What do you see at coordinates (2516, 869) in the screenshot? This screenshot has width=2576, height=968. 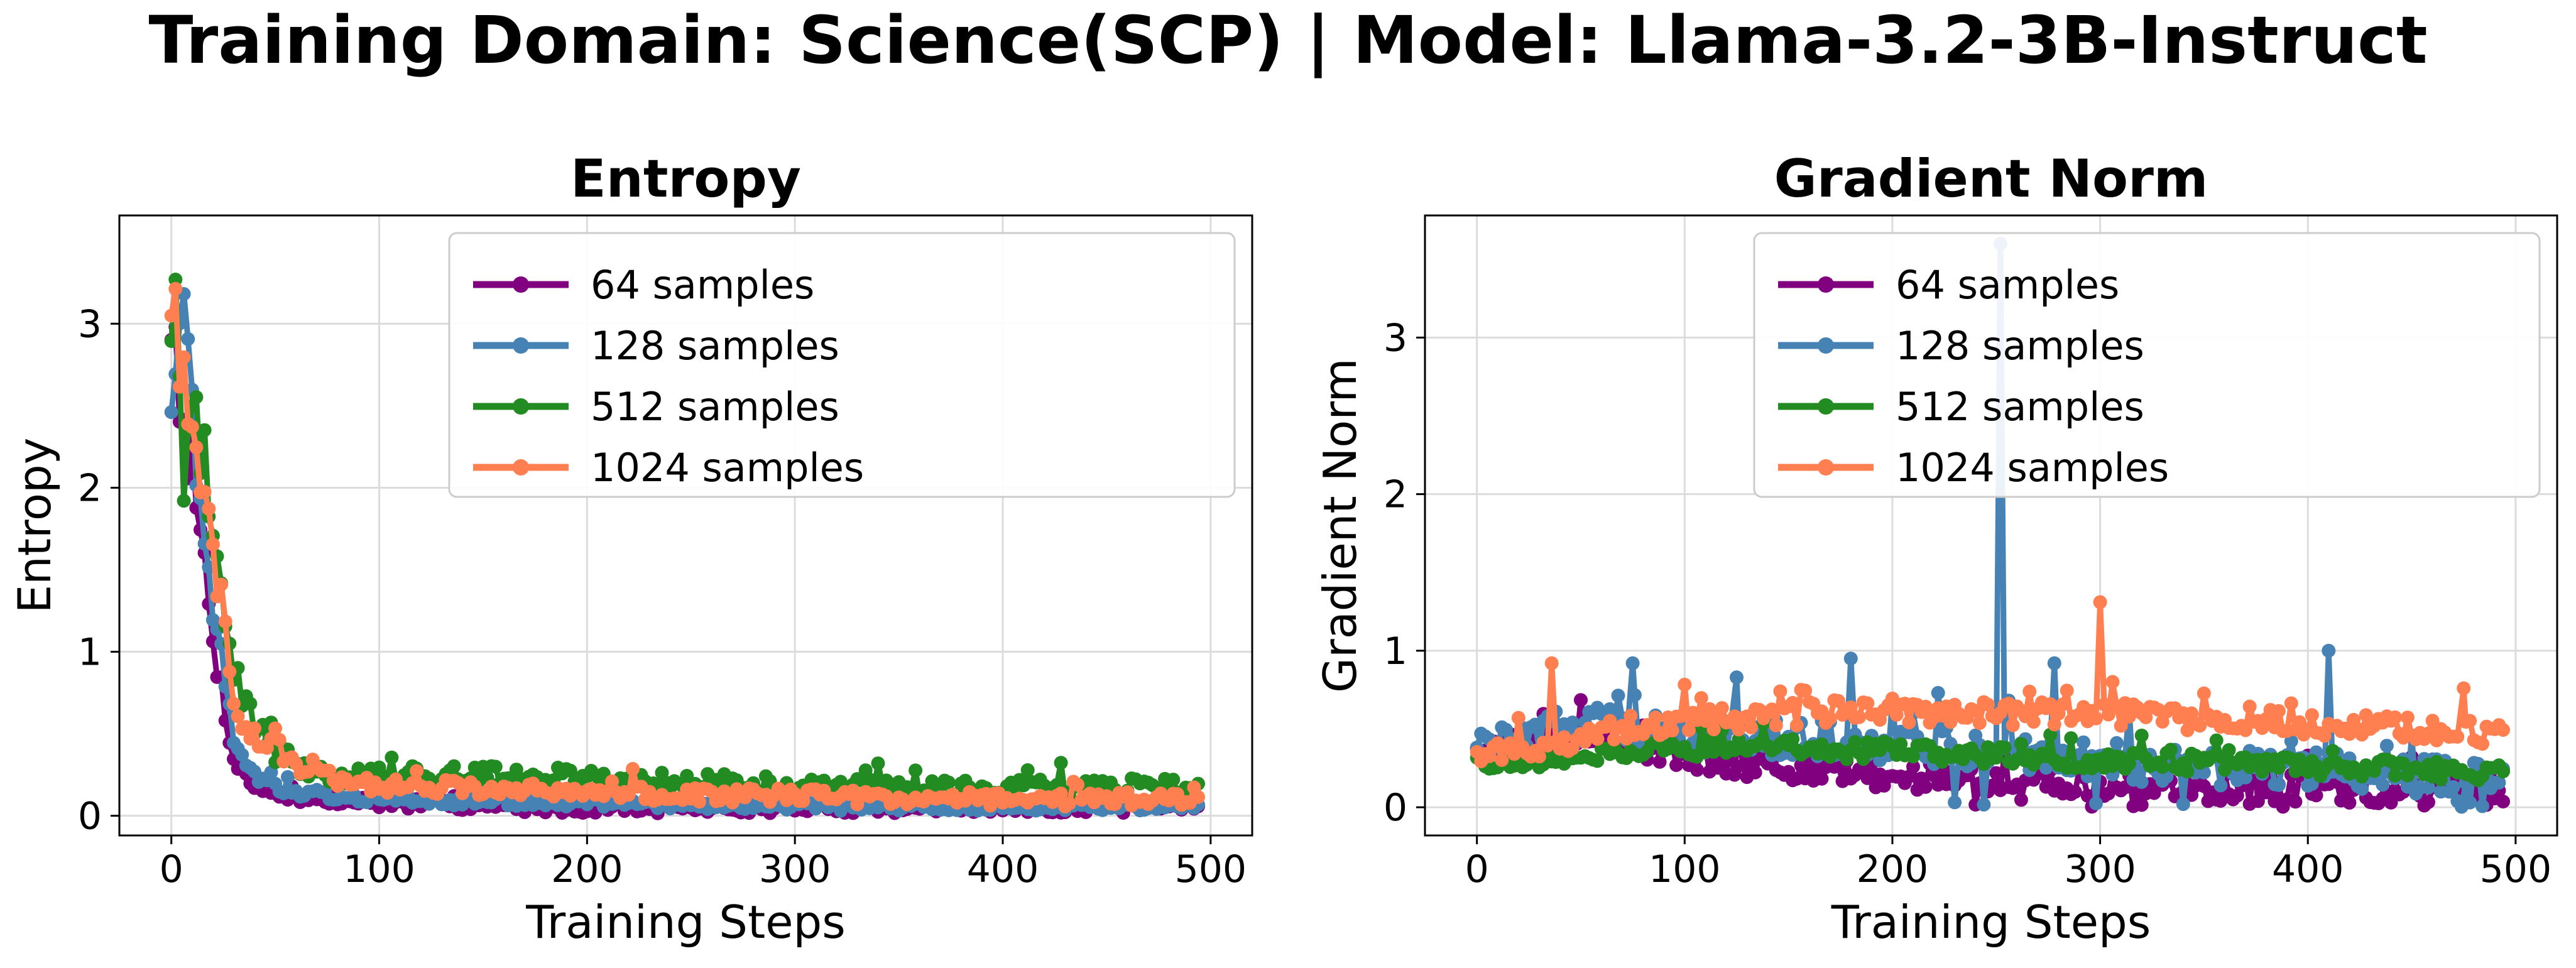 I see `x-tick-label: 500` at bounding box center [2516, 869].